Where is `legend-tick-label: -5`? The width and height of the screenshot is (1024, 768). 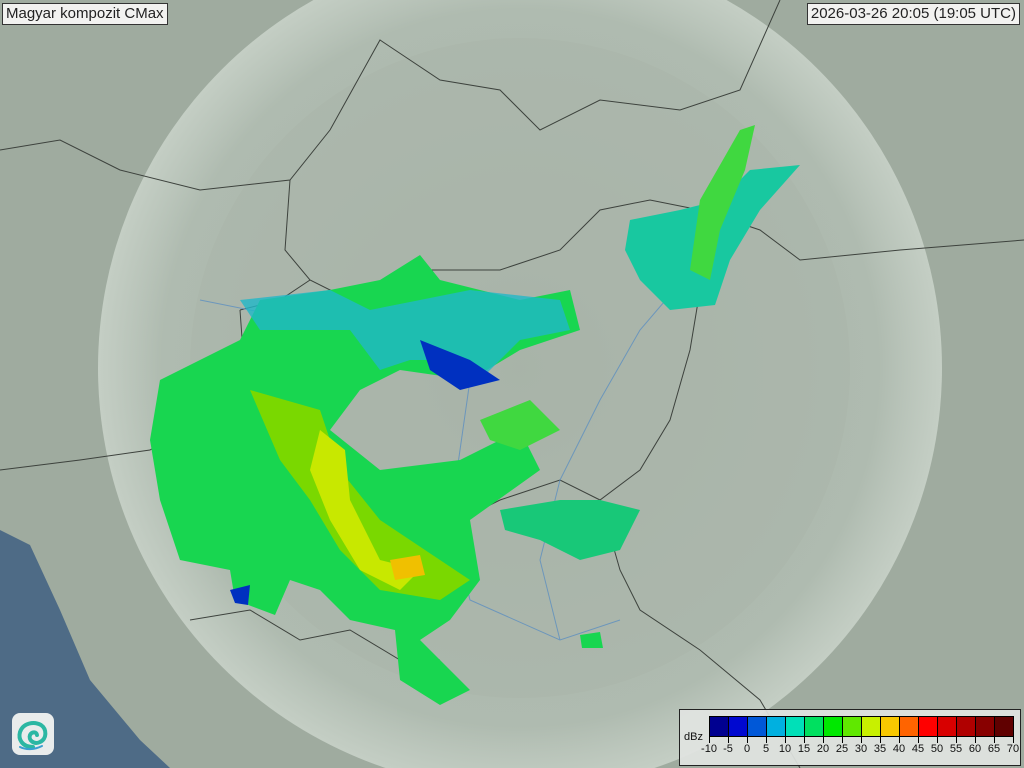 legend-tick-label: -5 is located at coordinates (728, 749).